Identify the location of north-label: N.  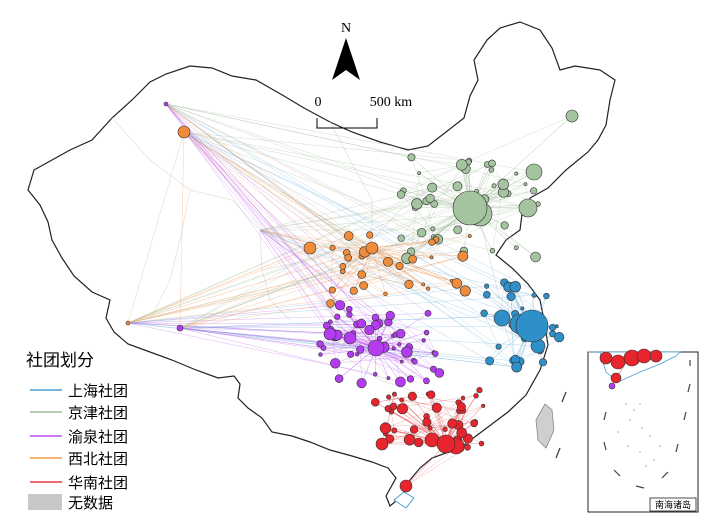
(346, 28).